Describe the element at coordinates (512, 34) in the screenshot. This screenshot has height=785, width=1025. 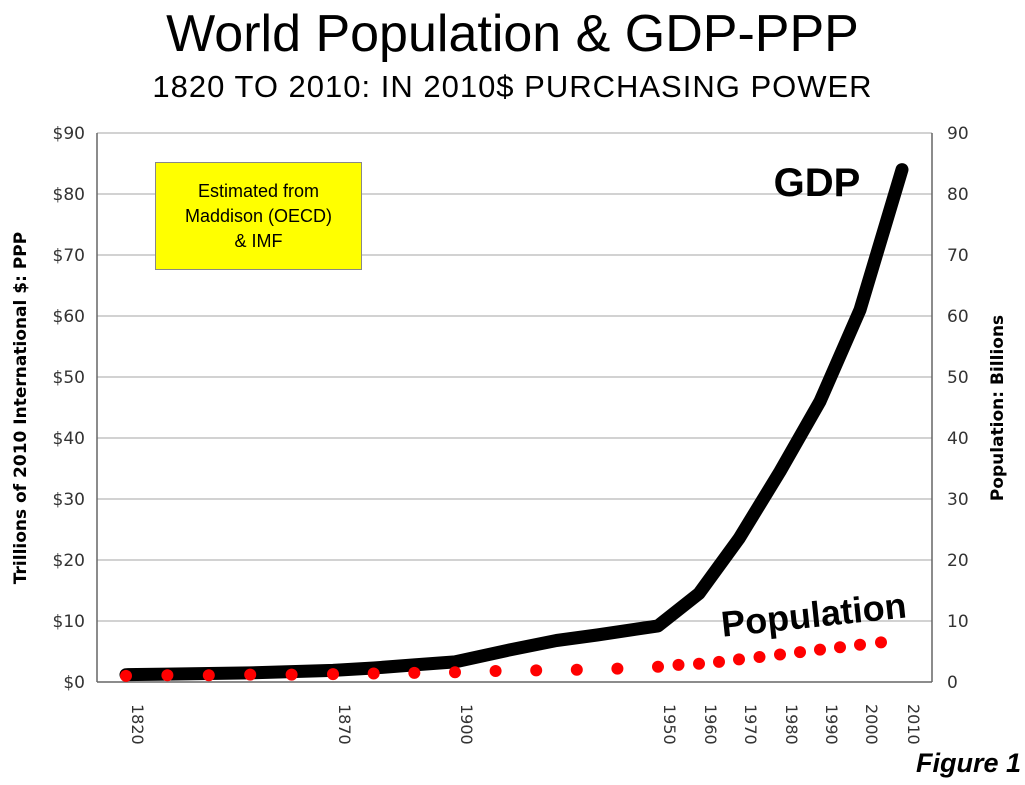
I see `chart-title: World Population & GDP-PPP` at that location.